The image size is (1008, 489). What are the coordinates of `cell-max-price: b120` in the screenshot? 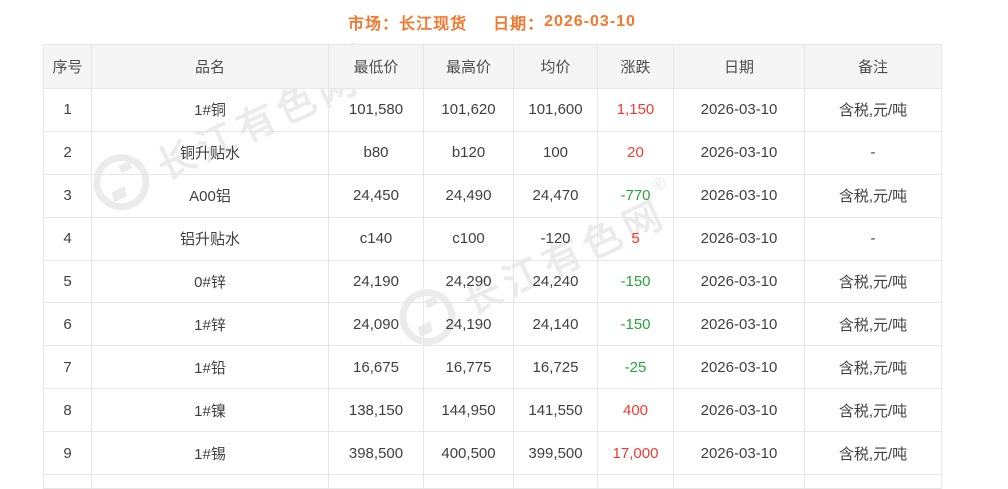 It's located at (468, 152).